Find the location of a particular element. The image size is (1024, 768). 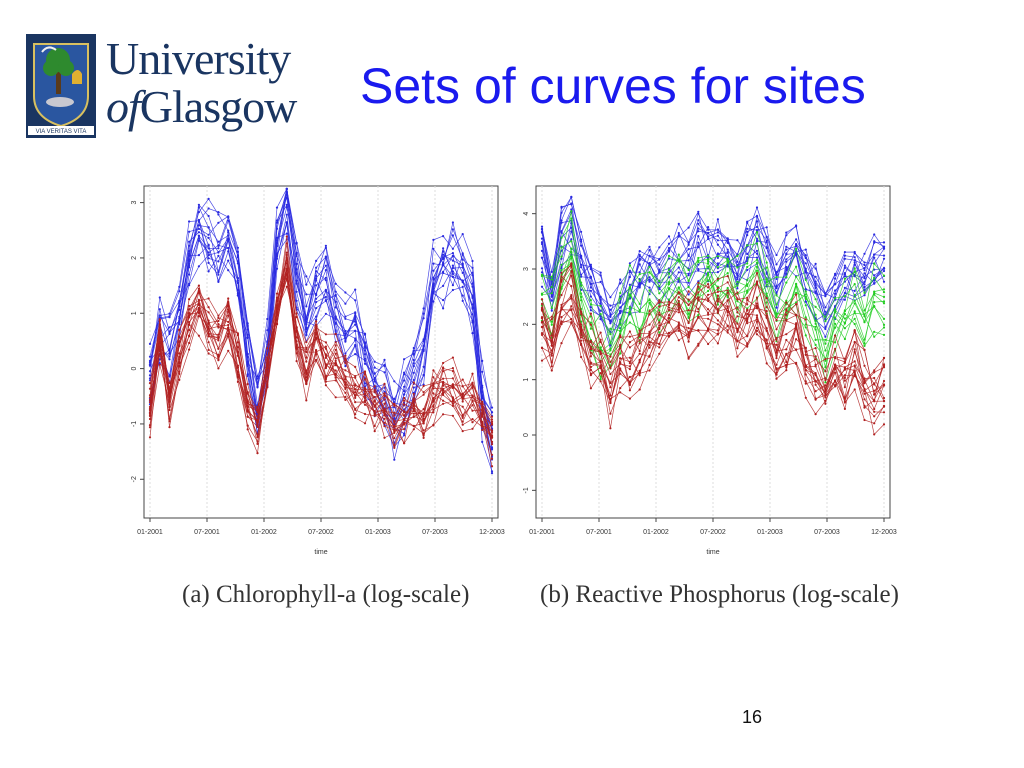

x-tick-label: 07-2001 is located at coordinates (599, 532).